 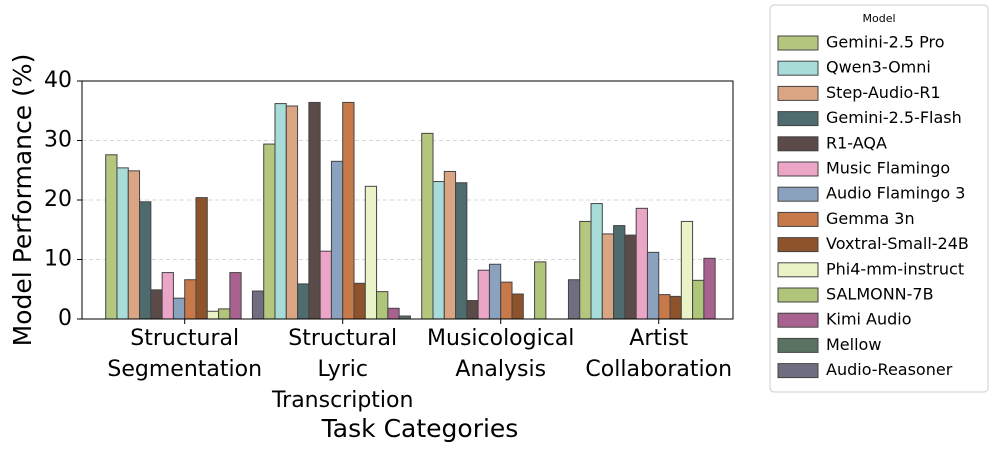 I want to click on y-tick-label: 20, so click(x=58, y=199).